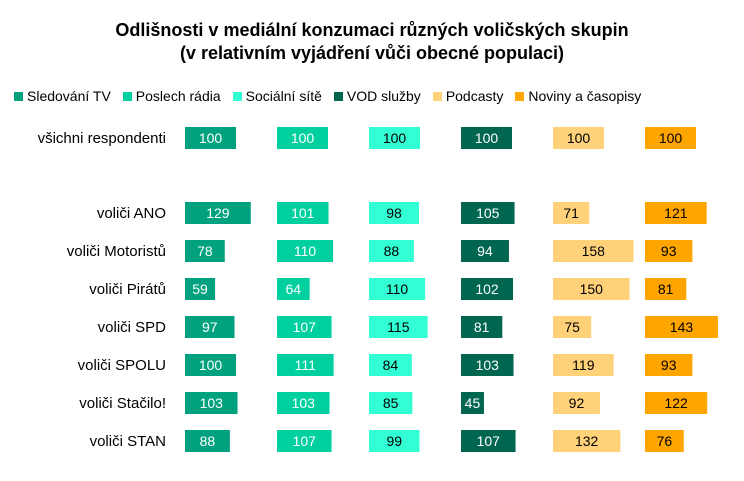 Image resolution: width=744 pixels, height=481 pixels. I want to click on data-label: 101, so click(303, 213).